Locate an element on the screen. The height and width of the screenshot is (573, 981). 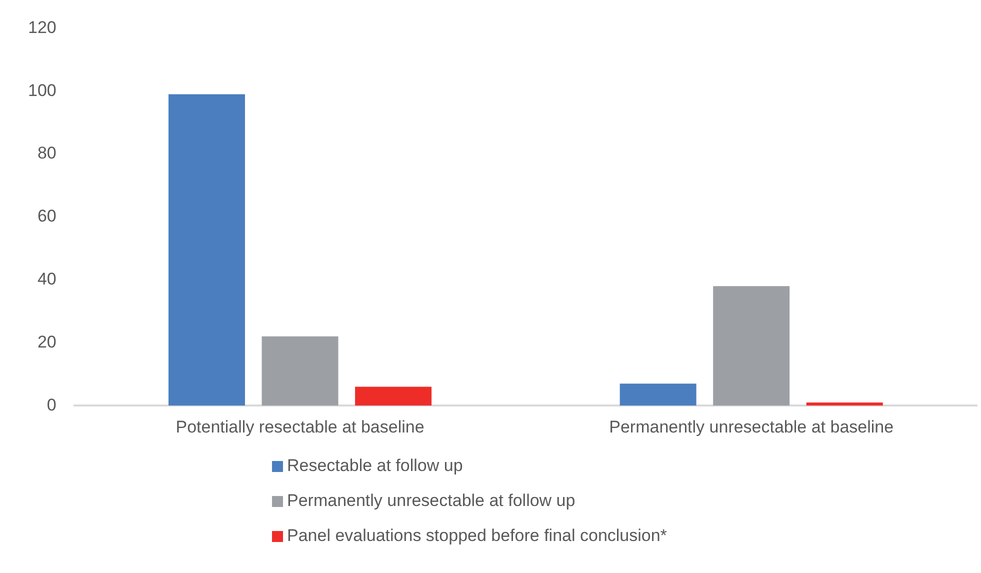
y-tick-label: 40 is located at coordinates (46, 278).